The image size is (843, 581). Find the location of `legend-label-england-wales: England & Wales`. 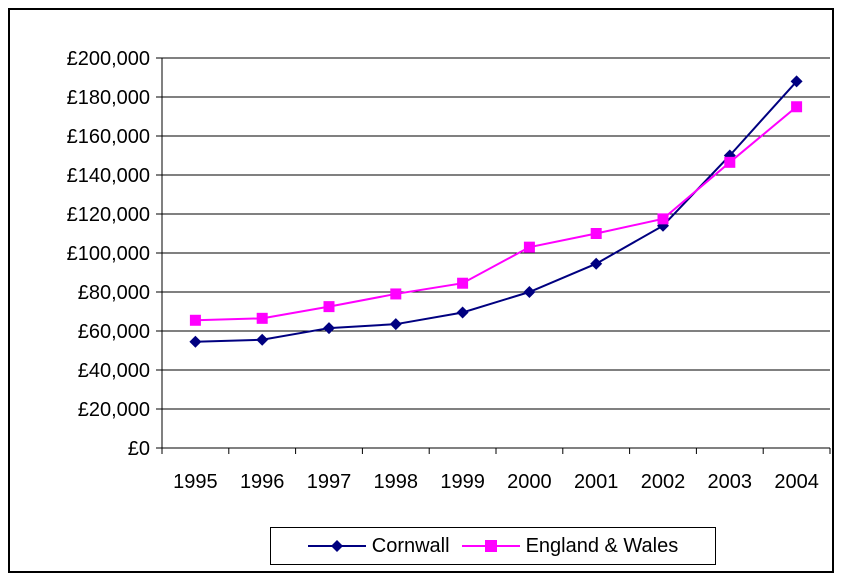

legend-label-england-wales: England & Wales is located at coordinates (602, 545).